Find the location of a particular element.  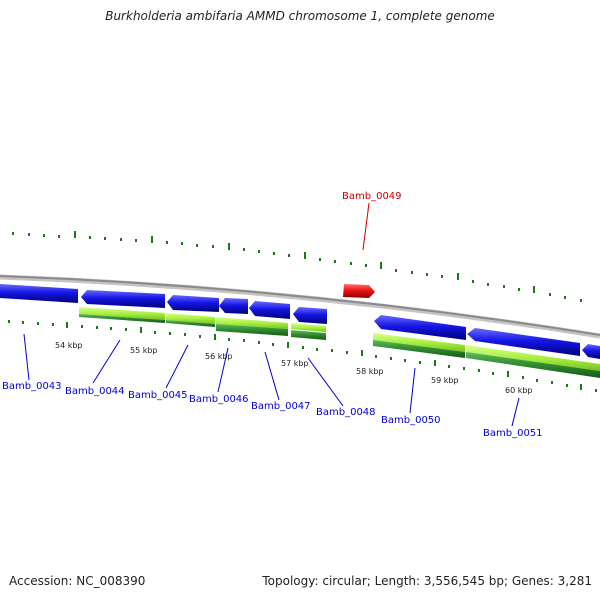

gene-label-bamb-0043: Bamb_0043 is located at coordinates (32, 386).